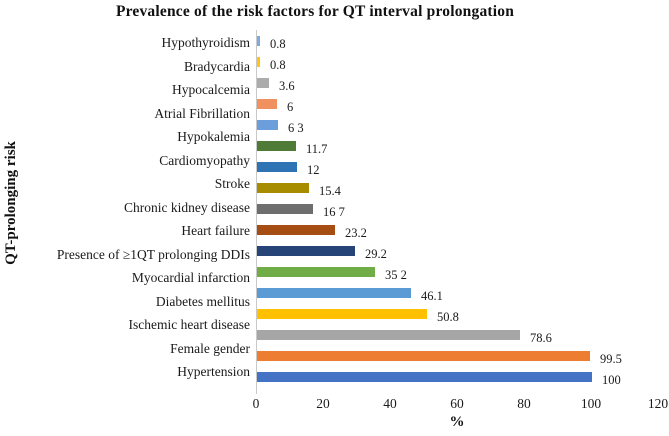 The width and height of the screenshot is (669, 436). I want to click on x-tick-label: 100, so click(591, 403).